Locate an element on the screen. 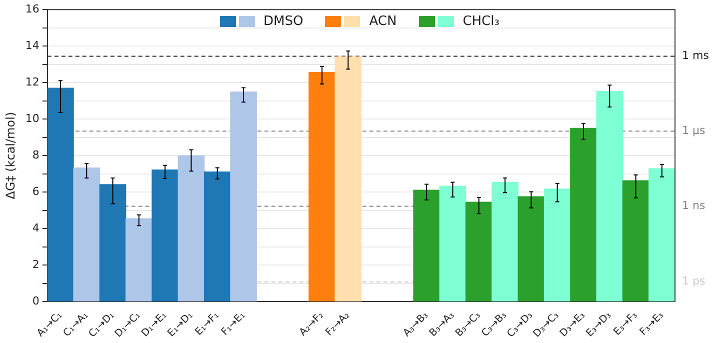 Image resolution: width=719 pixels, height=343 pixels. ref-line-label: 1 µs is located at coordinates (694, 130).